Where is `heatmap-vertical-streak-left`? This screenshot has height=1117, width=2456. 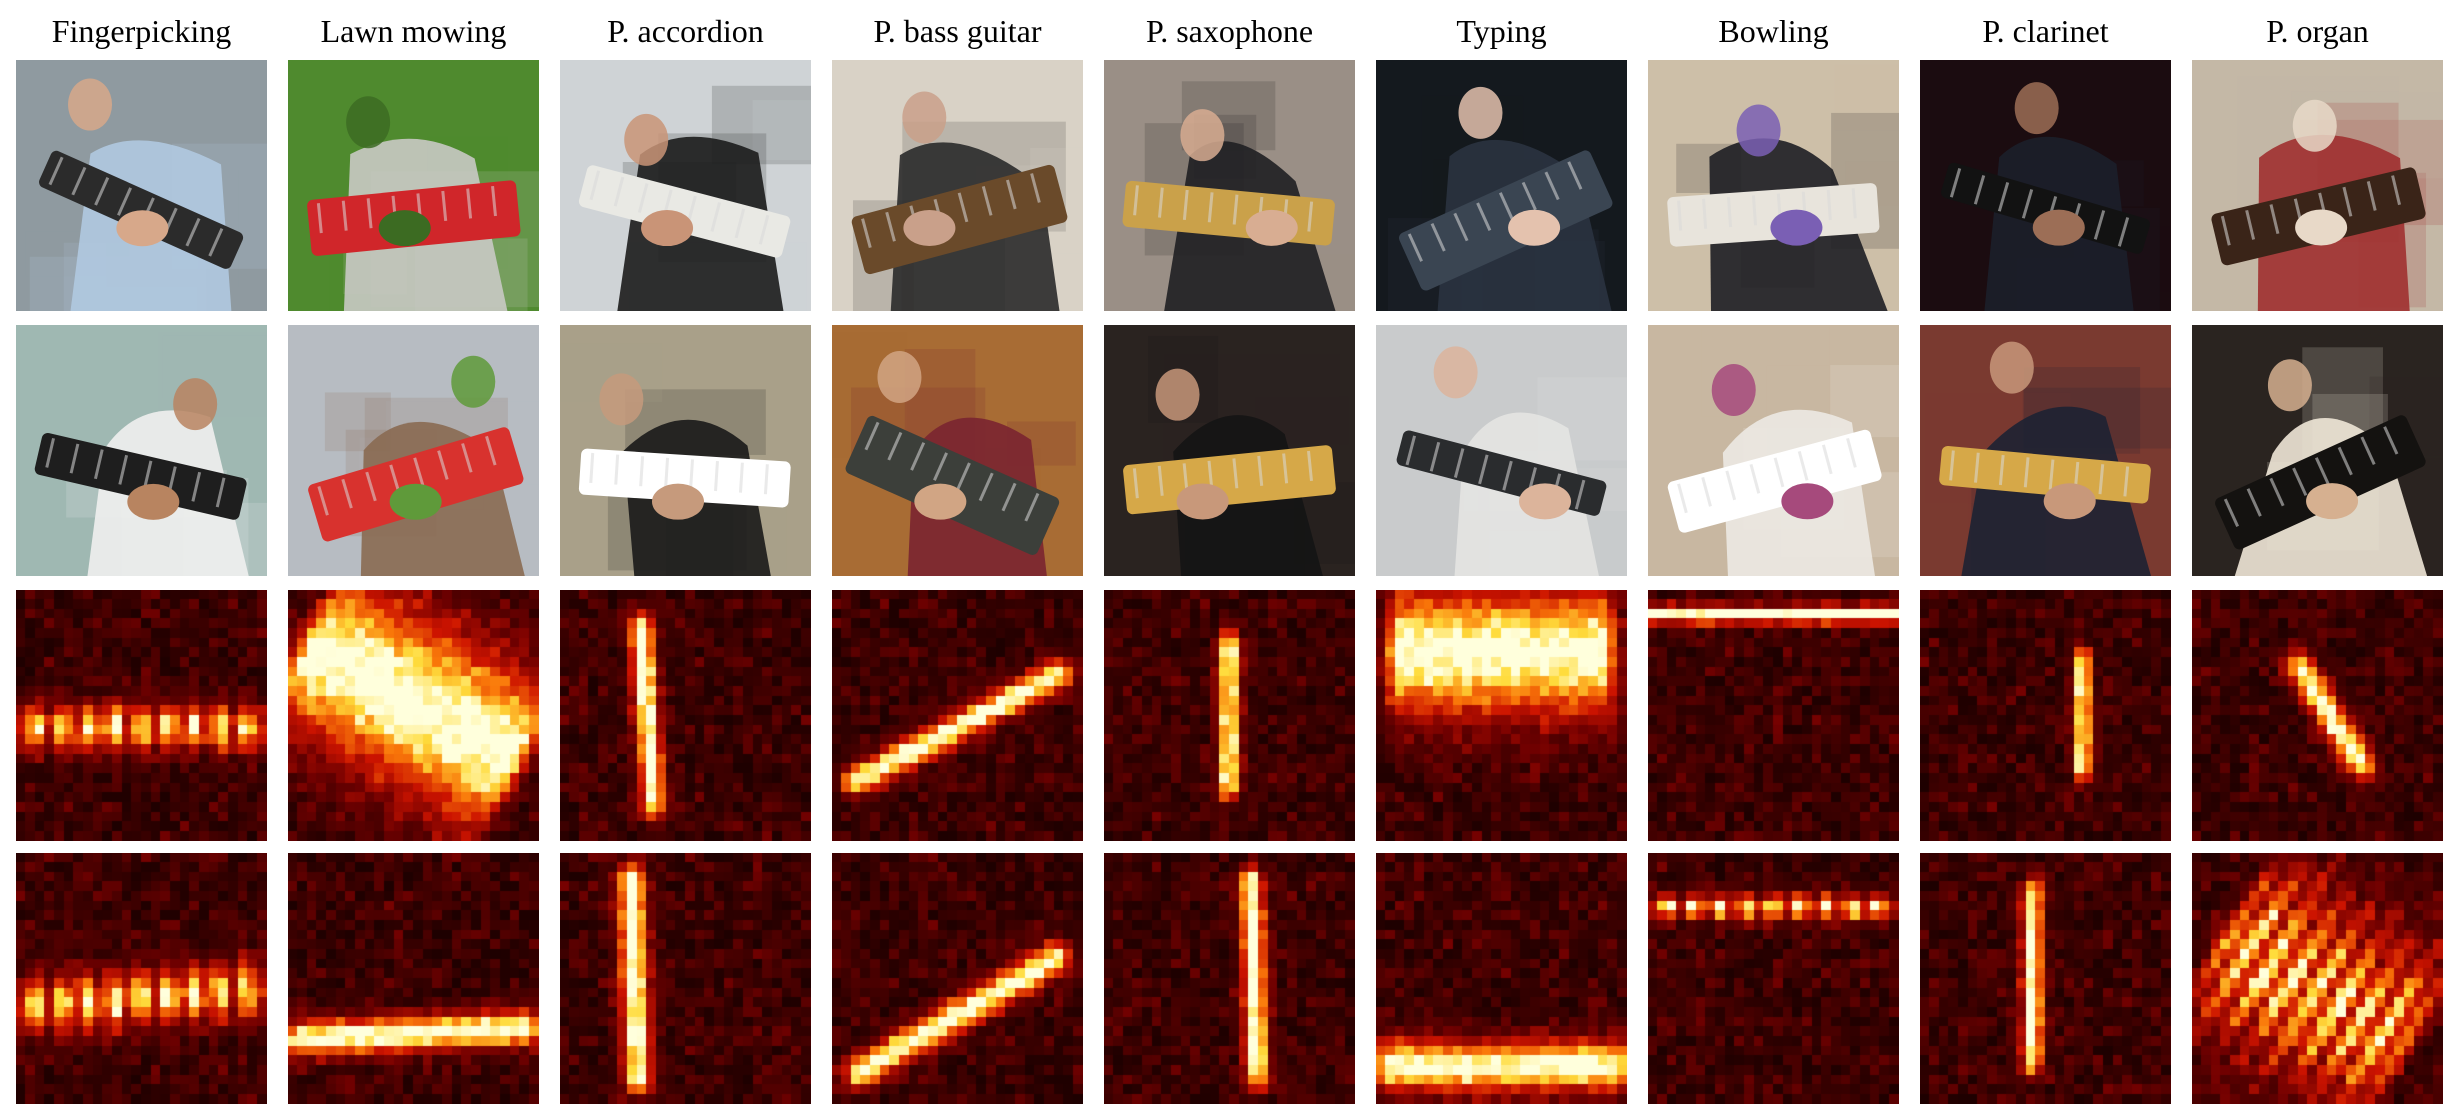
heatmap-vertical-streak-left is located at coordinates (685, 715).